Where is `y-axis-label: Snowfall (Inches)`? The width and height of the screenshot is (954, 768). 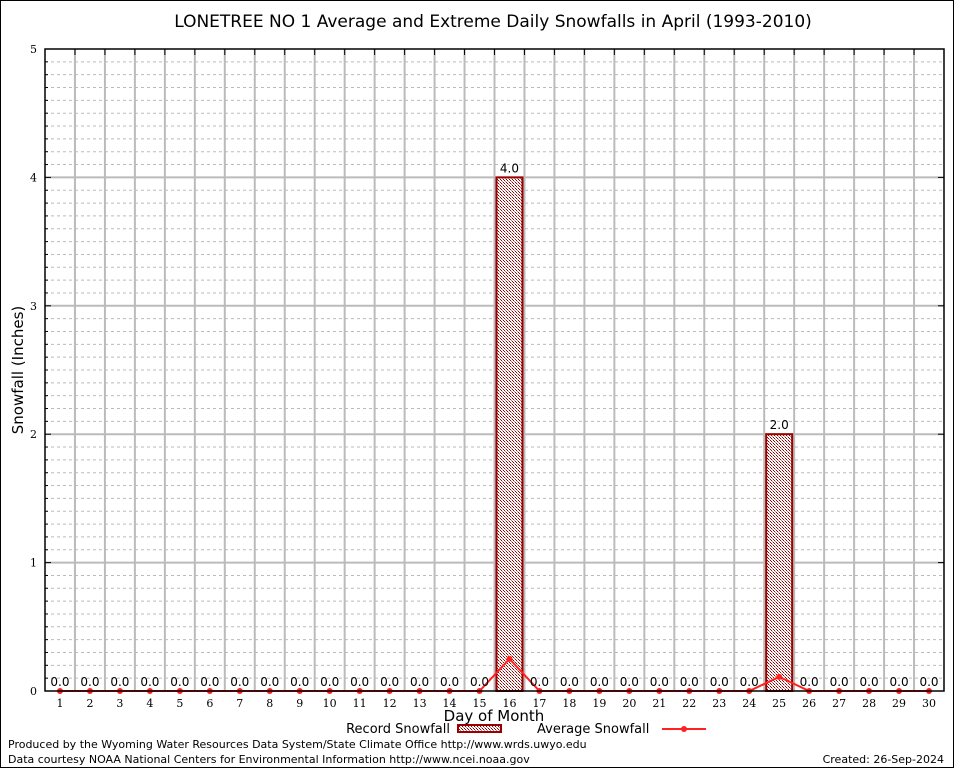 y-axis-label: Snowfall (Inches) is located at coordinates (18, 370).